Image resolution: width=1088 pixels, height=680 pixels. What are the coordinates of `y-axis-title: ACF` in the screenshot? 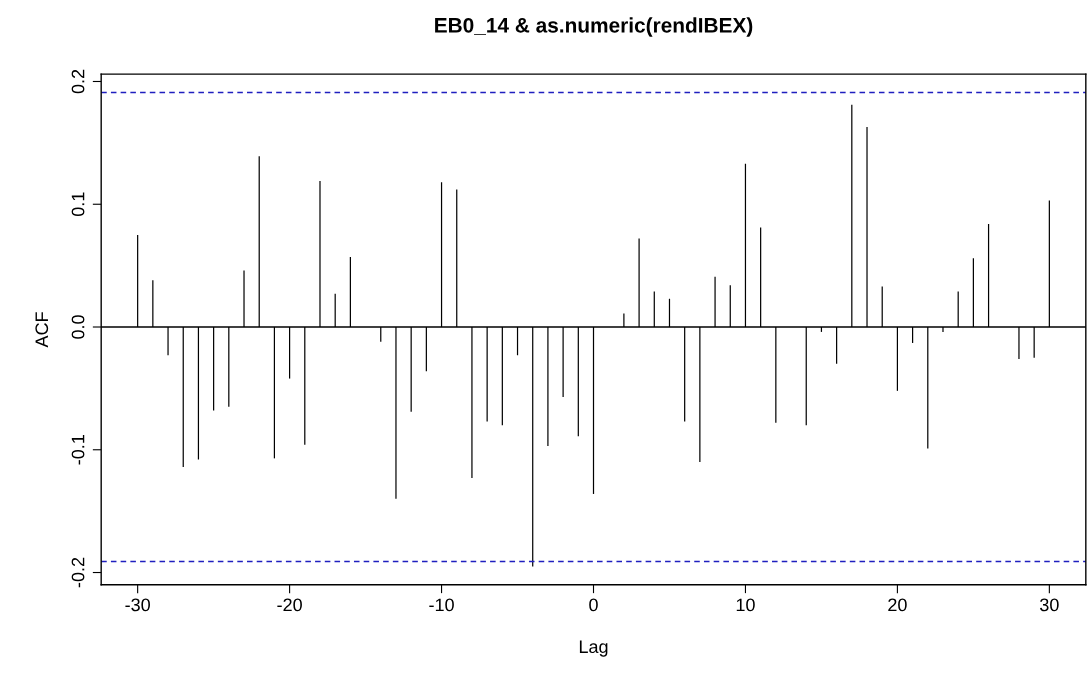 It's located at (42, 330).